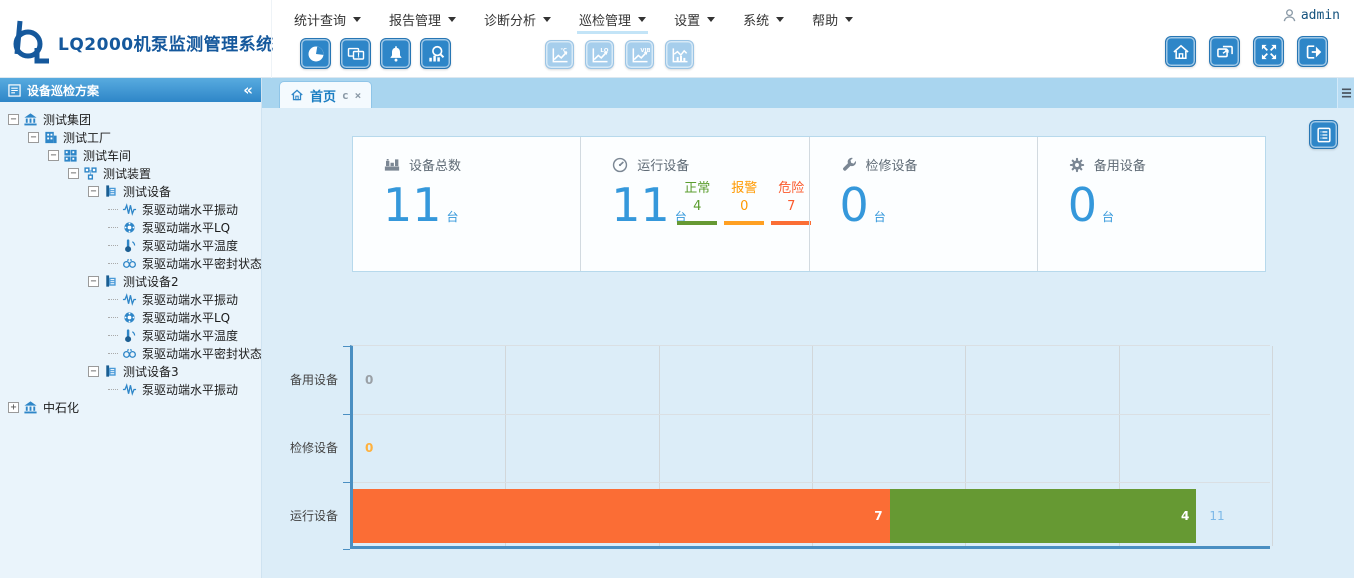 The image size is (1354, 578). Describe the element at coordinates (744, 188) in the screenshot. I see `substat-label: 报警` at that location.